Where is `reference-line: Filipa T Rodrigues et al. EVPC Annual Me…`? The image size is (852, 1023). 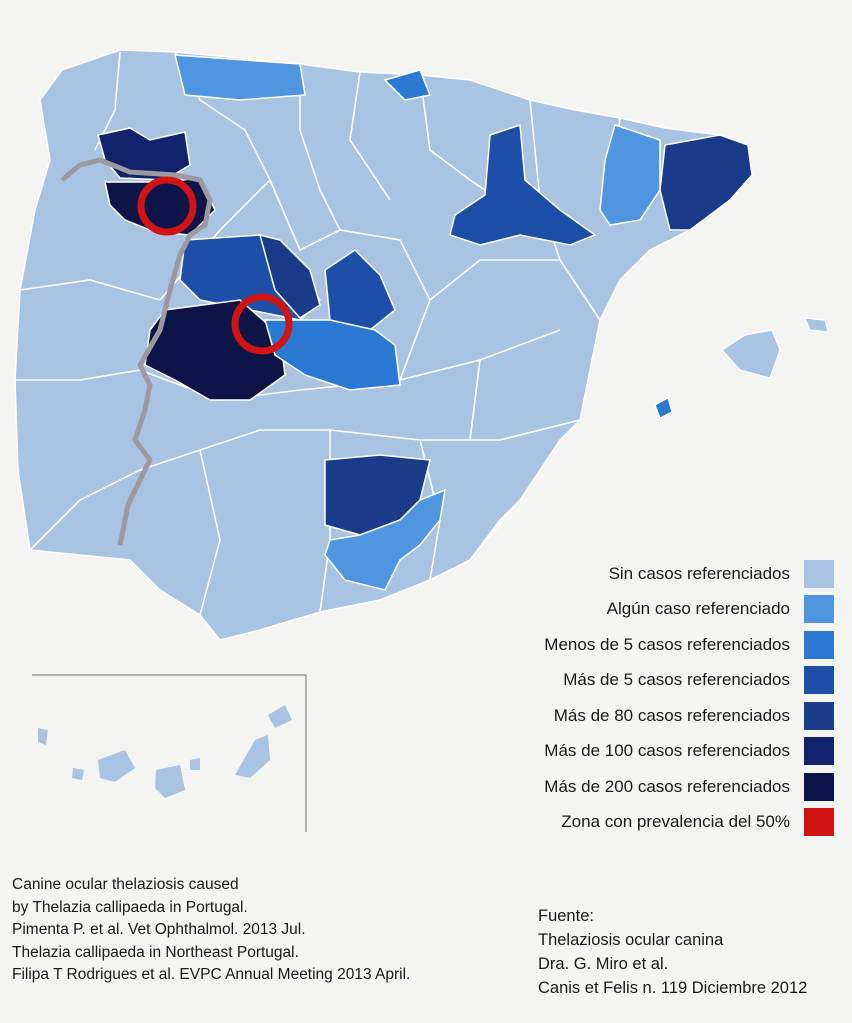
reference-line: Filipa T Rodrigues et al. EVPC Annual Me… is located at coordinates (211, 974).